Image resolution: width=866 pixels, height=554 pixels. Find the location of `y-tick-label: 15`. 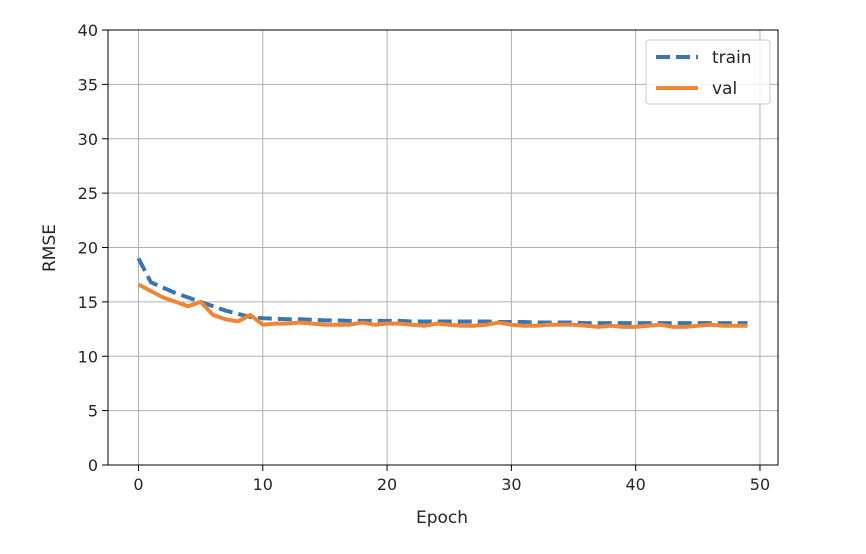

y-tick-label: 15 is located at coordinates (88, 302).